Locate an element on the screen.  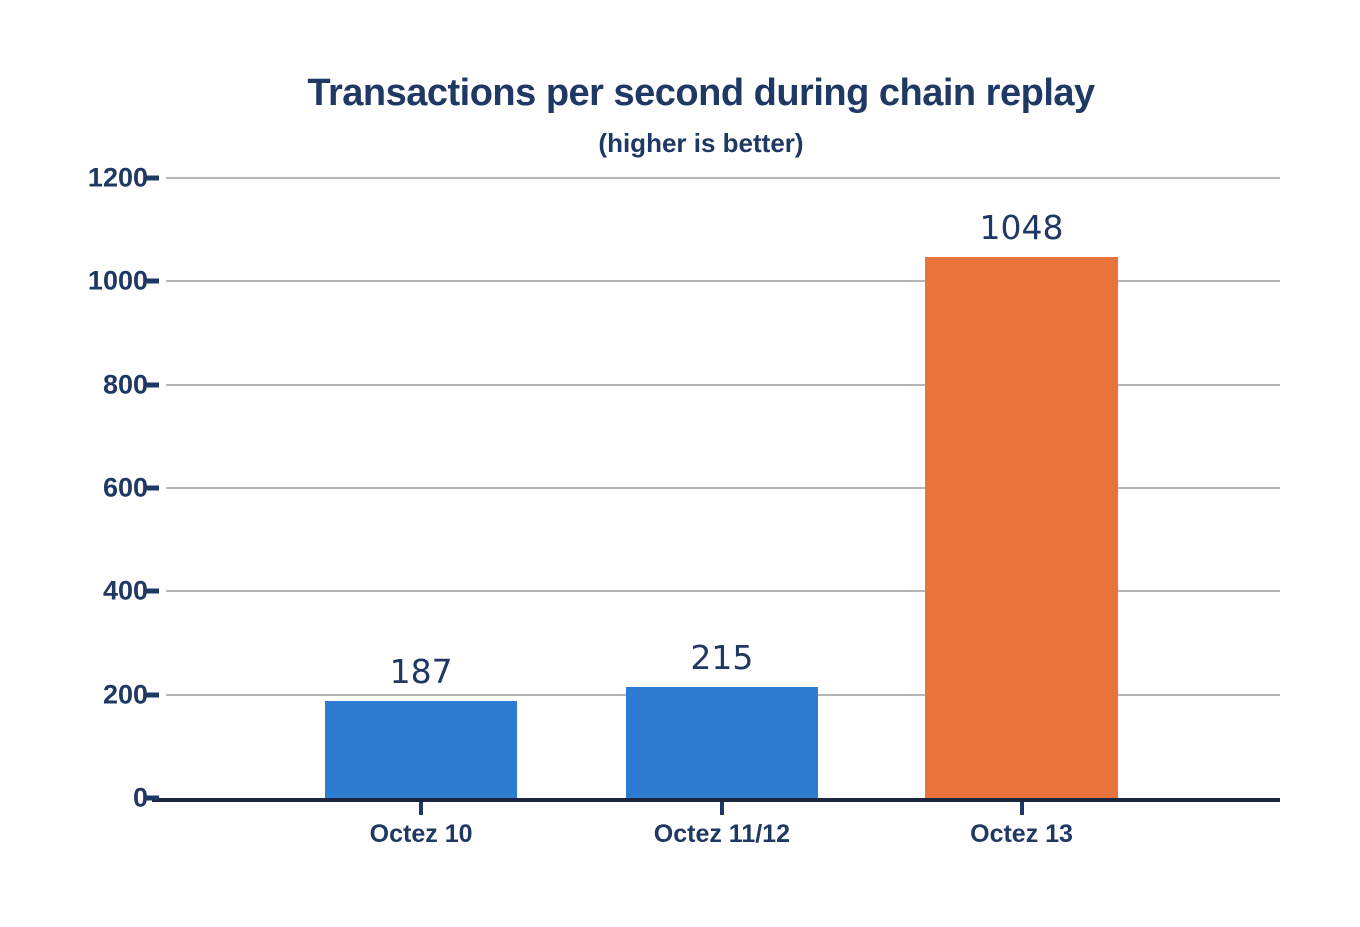
bar-value-label: 215 is located at coordinates (722, 657).